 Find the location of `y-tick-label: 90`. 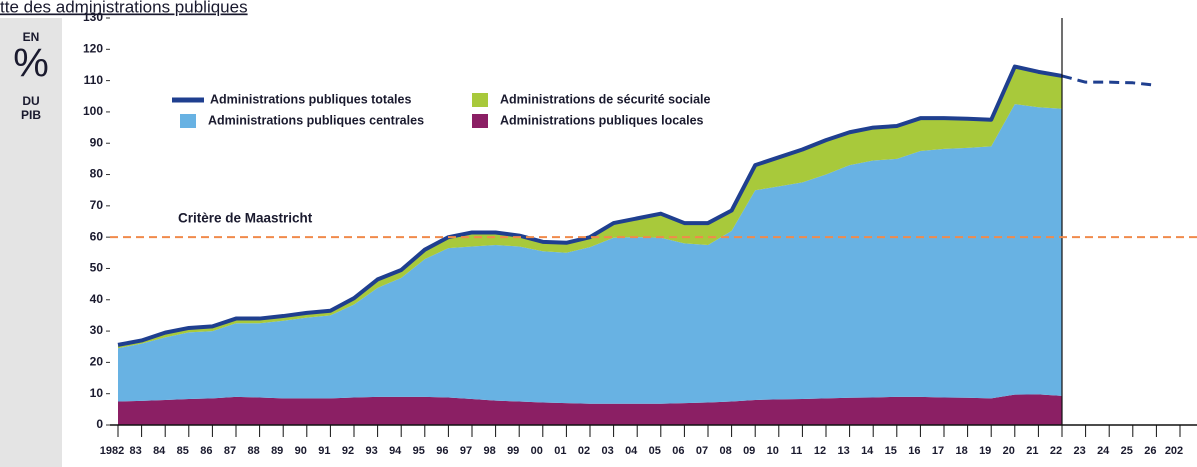

y-tick-label: 90 is located at coordinates (97, 142).